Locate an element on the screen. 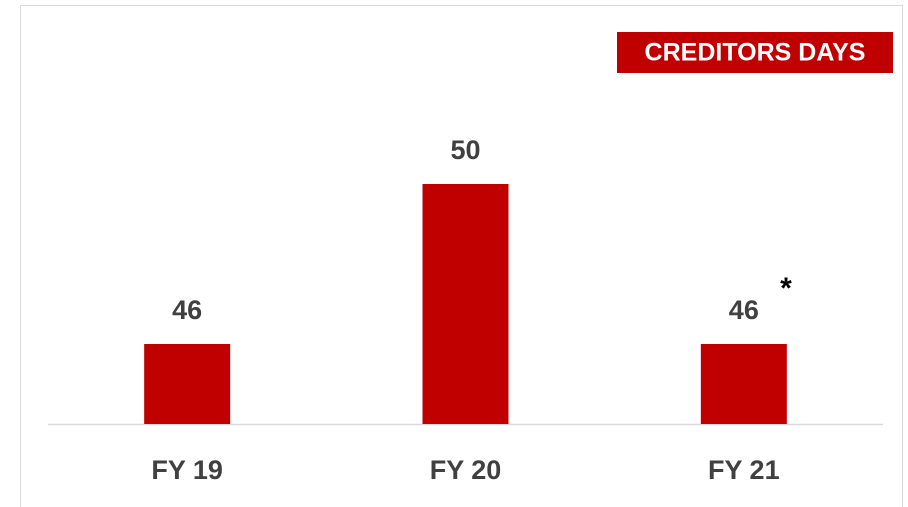  x-tick-label: FY 20 is located at coordinates (466, 470).